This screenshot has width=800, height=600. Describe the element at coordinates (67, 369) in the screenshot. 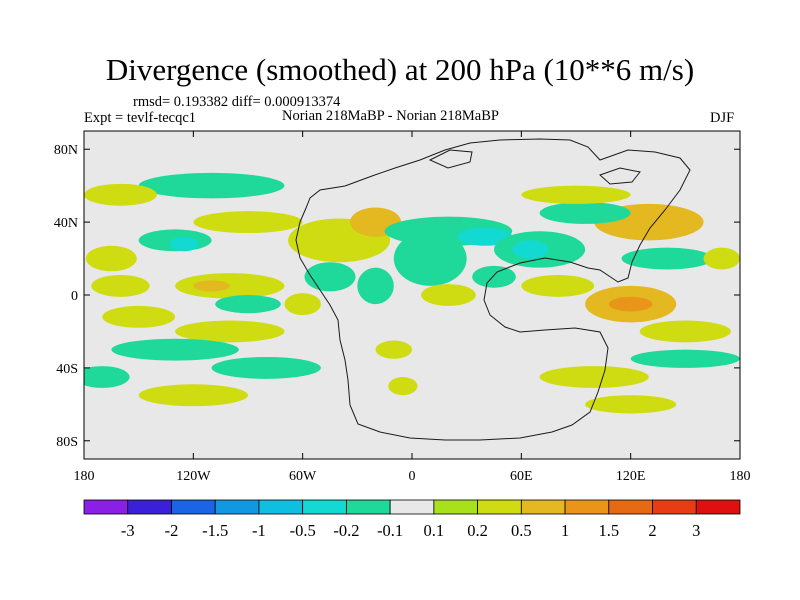

I see `y-tick-label-3: 40S` at that location.